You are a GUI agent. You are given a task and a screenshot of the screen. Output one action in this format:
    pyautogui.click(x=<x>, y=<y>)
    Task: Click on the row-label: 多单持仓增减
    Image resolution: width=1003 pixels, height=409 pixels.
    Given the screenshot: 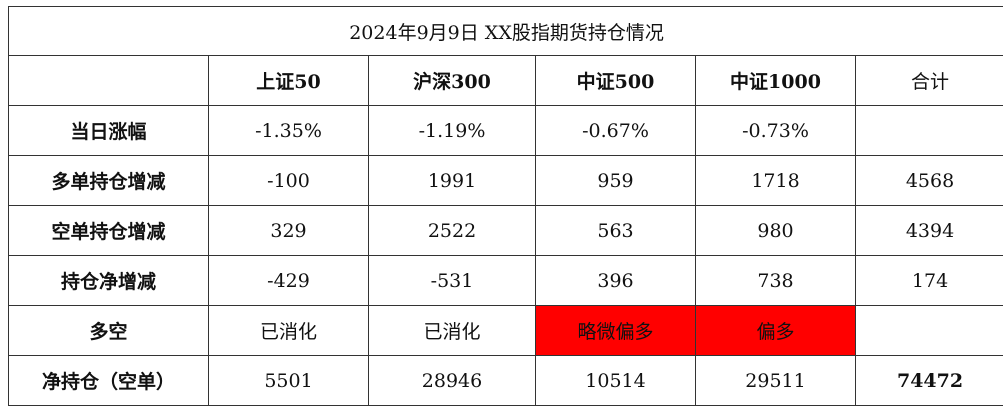 What is the action you would take?
    pyautogui.click(x=108, y=180)
    